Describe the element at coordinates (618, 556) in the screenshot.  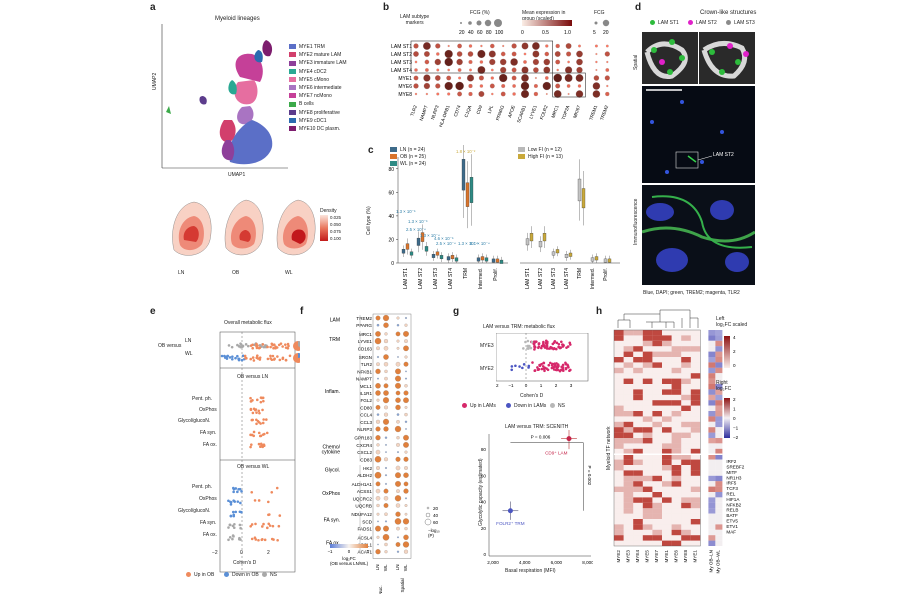
I see `h-col-label: MYE2` at that location.